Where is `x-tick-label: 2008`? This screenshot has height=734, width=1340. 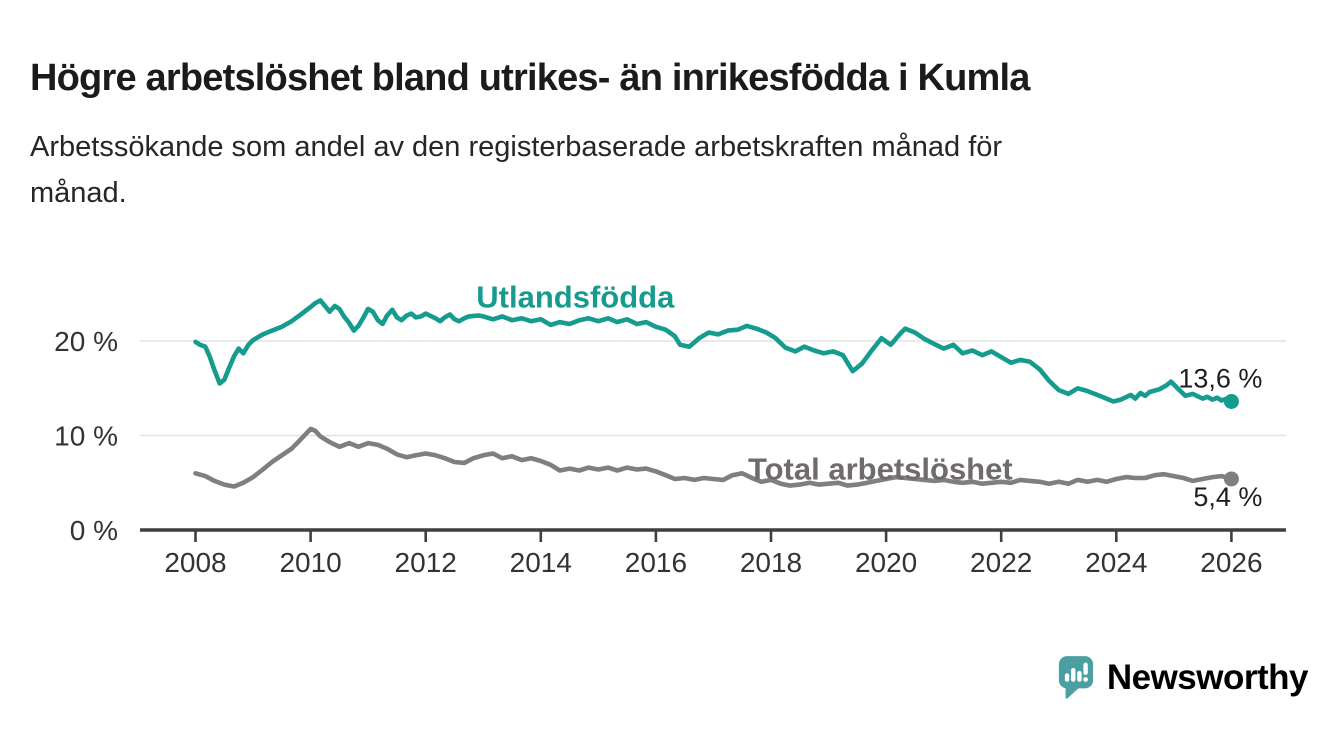 x-tick-label: 2008 is located at coordinates (195, 562).